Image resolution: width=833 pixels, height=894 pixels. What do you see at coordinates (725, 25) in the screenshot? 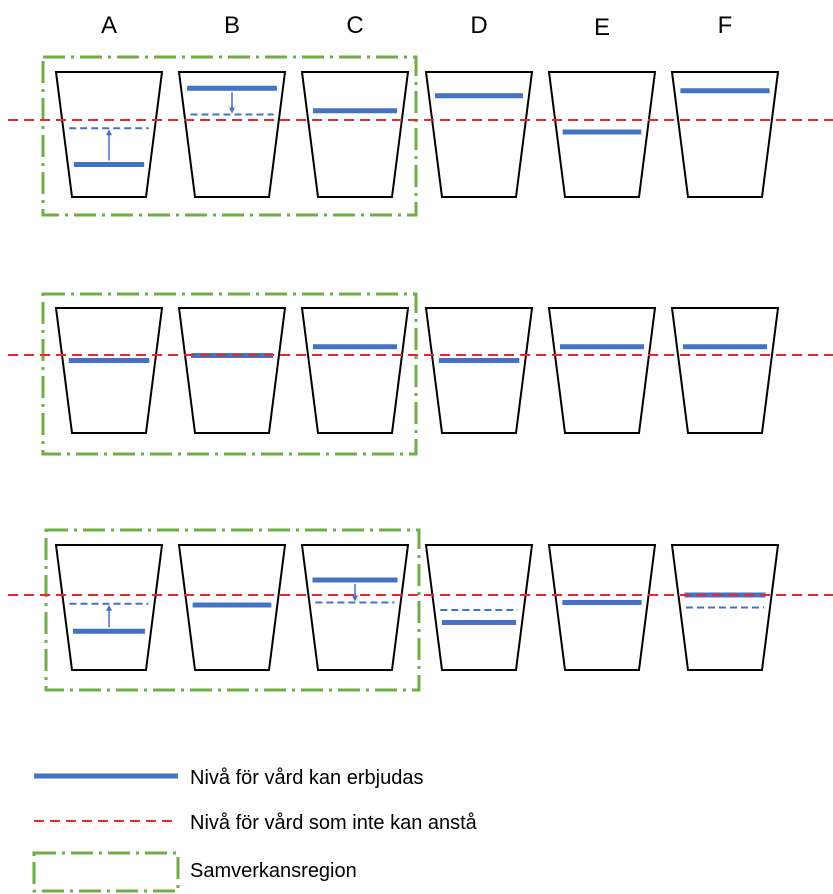
I see `column-label-f: F` at bounding box center [725, 25].